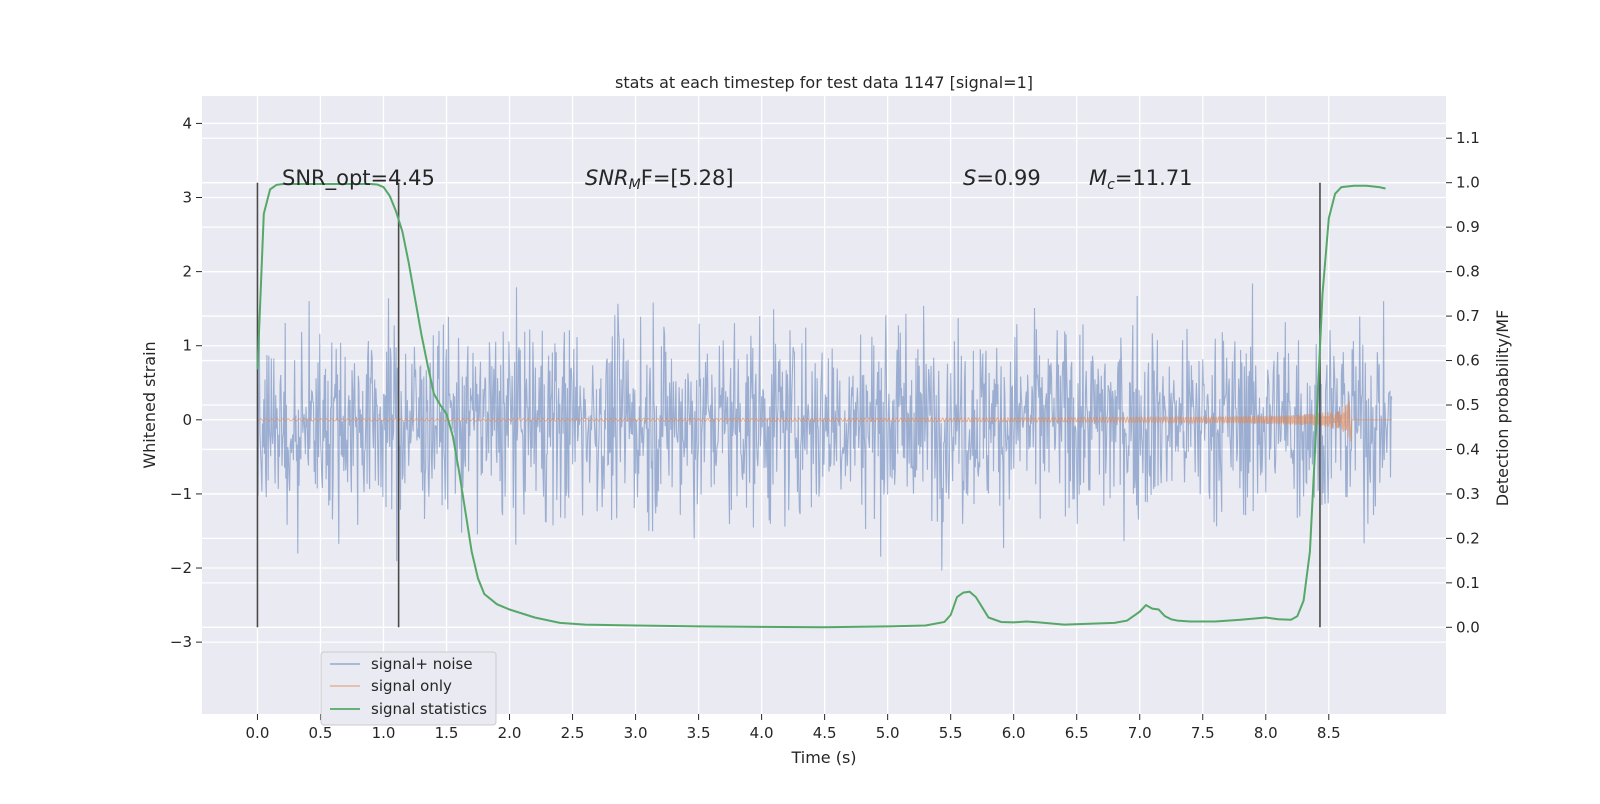 This screenshot has width=1600, height=804. I want to click on legend-label-signal-only: signal only, so click(411, 686).